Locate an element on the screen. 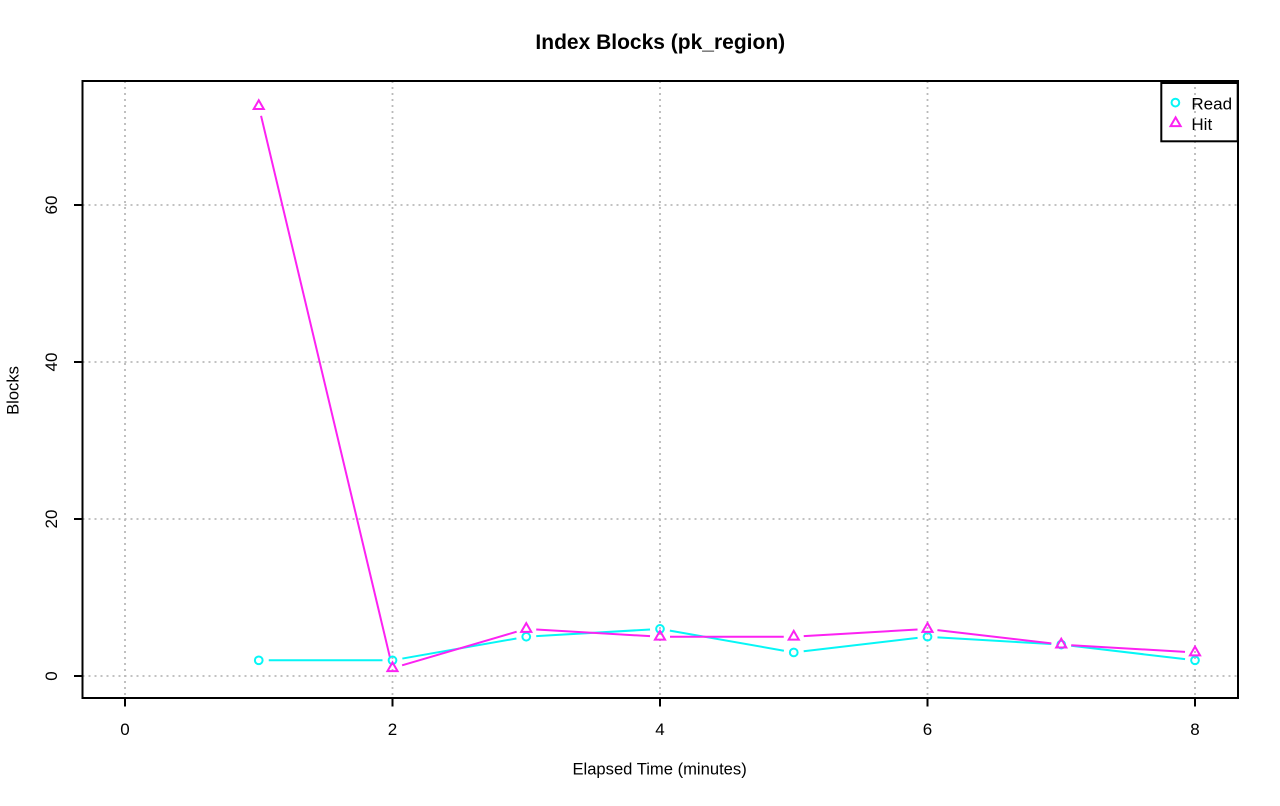 The width and height of the screenshot is (1280, 806). svg-text: 6 is located at coordinates (927, 729).